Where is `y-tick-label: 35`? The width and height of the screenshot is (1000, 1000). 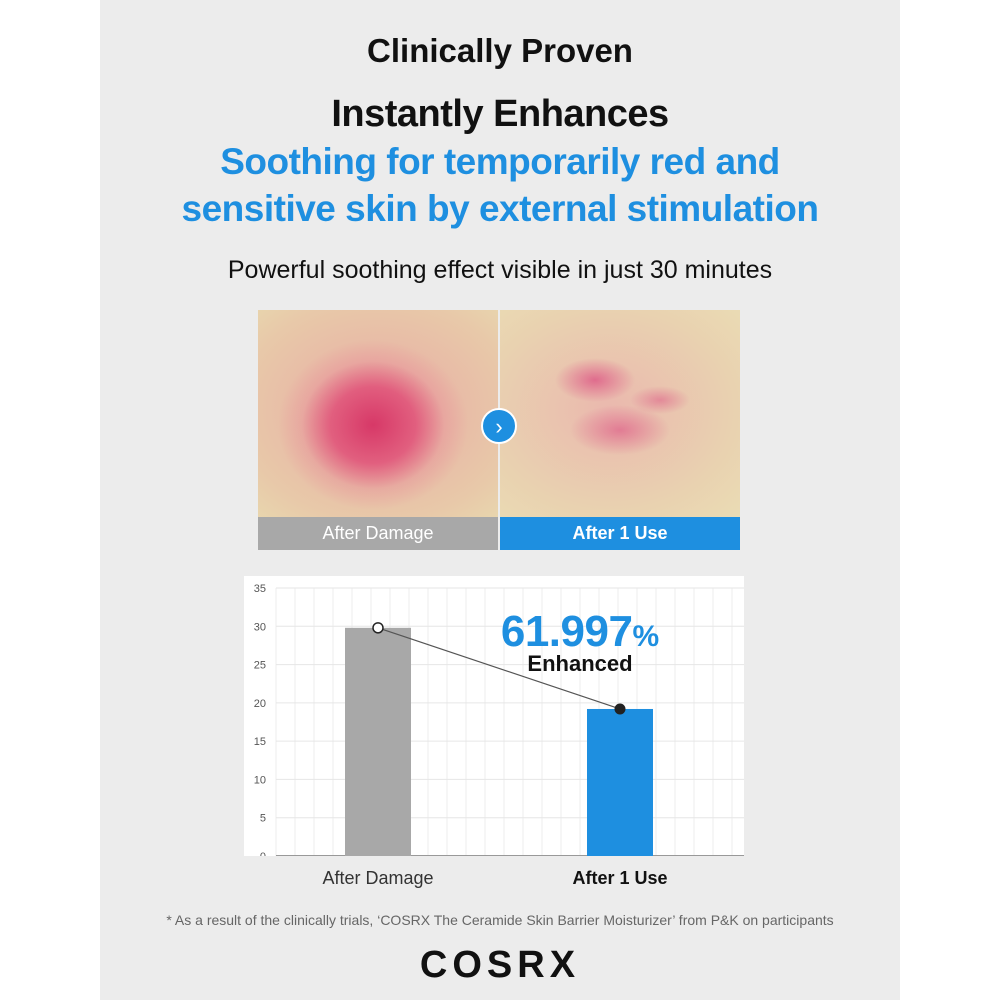 y-tick-label: 35 is located at coordinates (260, 589).